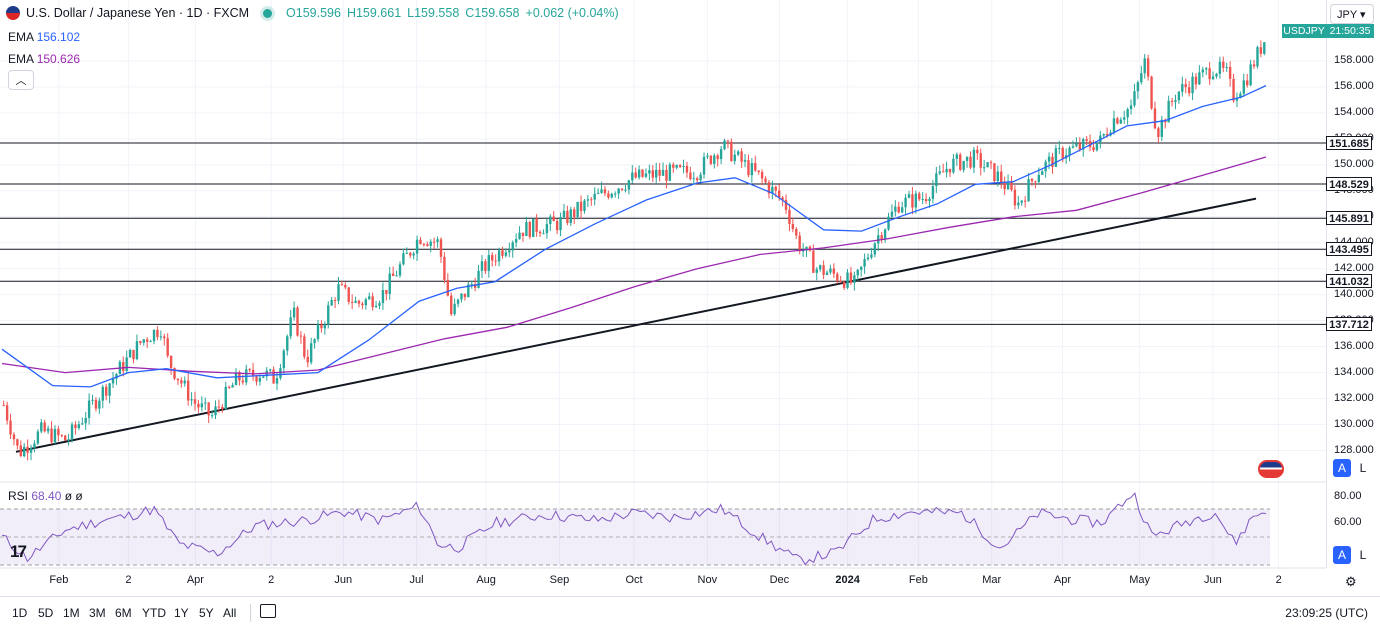 Image resolution: width=1380 pixels, height=632 pixels. What do you see at coordinates (18, 551) in the screenshot?
I see `tradingview-logo: 17` at bounding box center [18, 551].